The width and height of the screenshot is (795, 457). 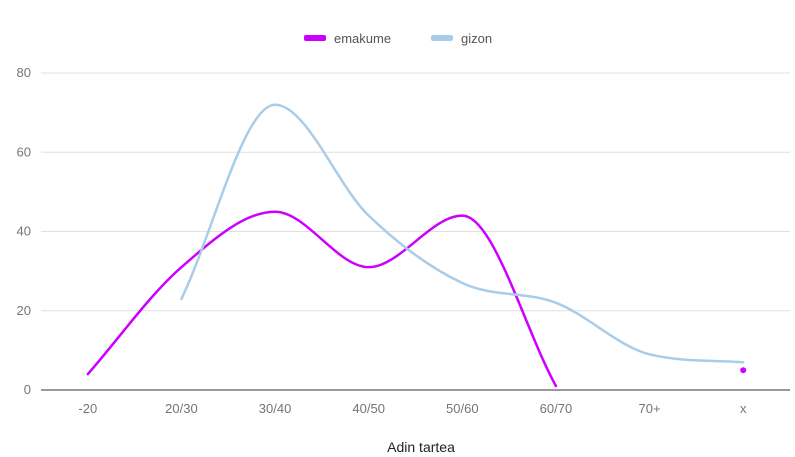 I want to click on x-tick-label: 60/70, so click(x=556, y=408).